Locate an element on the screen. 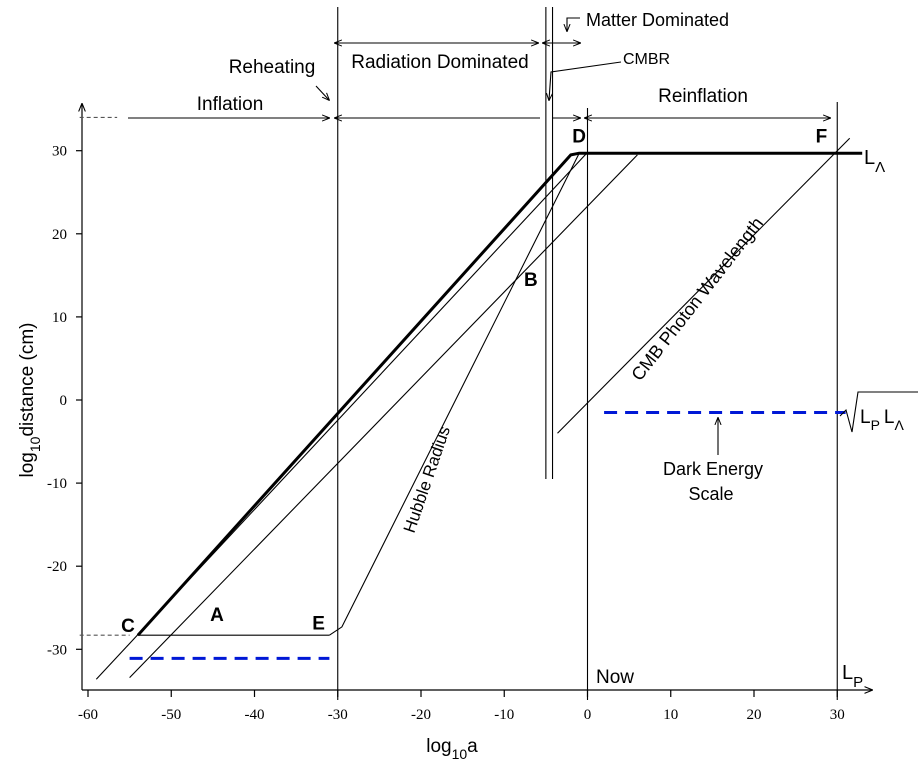  now-label: Now is located at coordinates (615, 677).